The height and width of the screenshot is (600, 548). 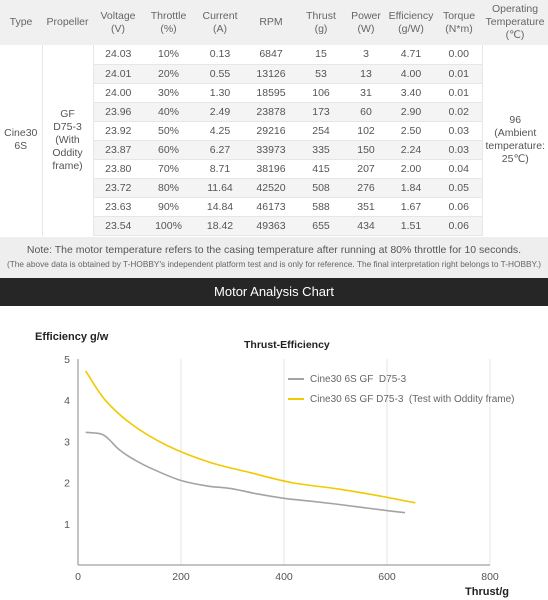 I want to click on cell-propeller: GF D75-3 (With Oddity frame), so click(x=67, y=140).